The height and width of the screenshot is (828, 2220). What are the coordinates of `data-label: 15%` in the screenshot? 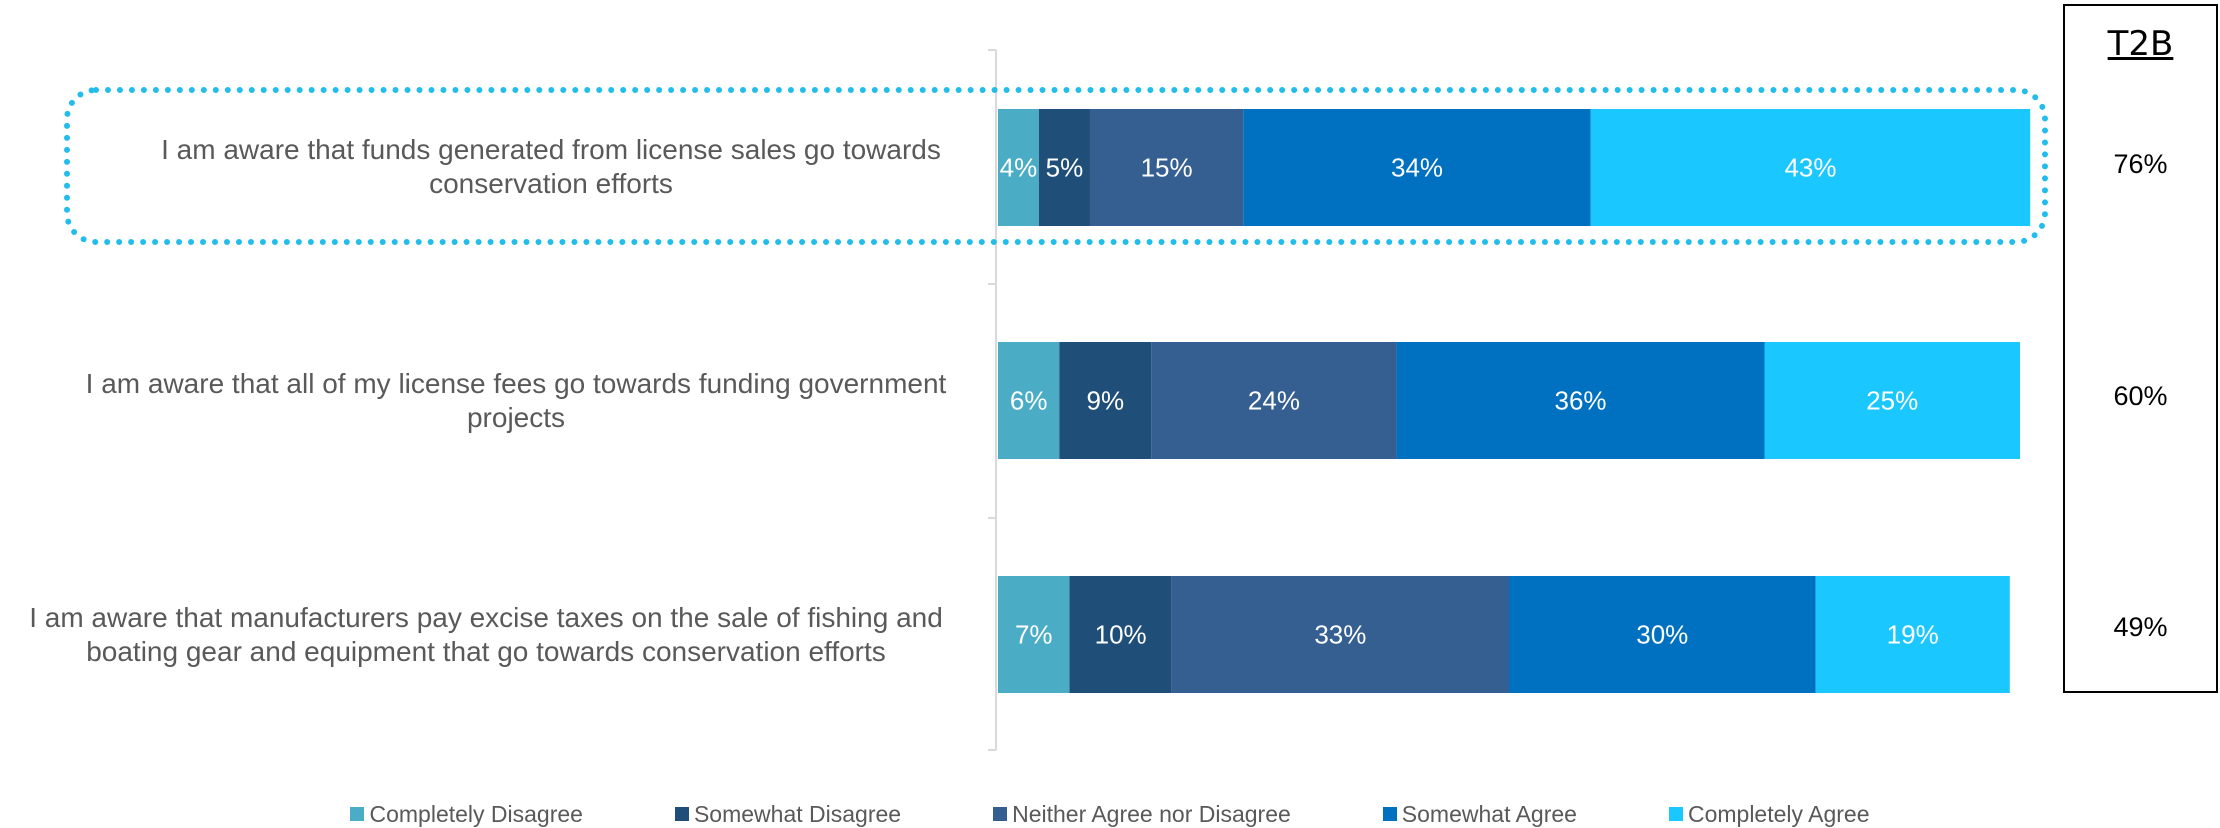 It's located at (1167, 168).